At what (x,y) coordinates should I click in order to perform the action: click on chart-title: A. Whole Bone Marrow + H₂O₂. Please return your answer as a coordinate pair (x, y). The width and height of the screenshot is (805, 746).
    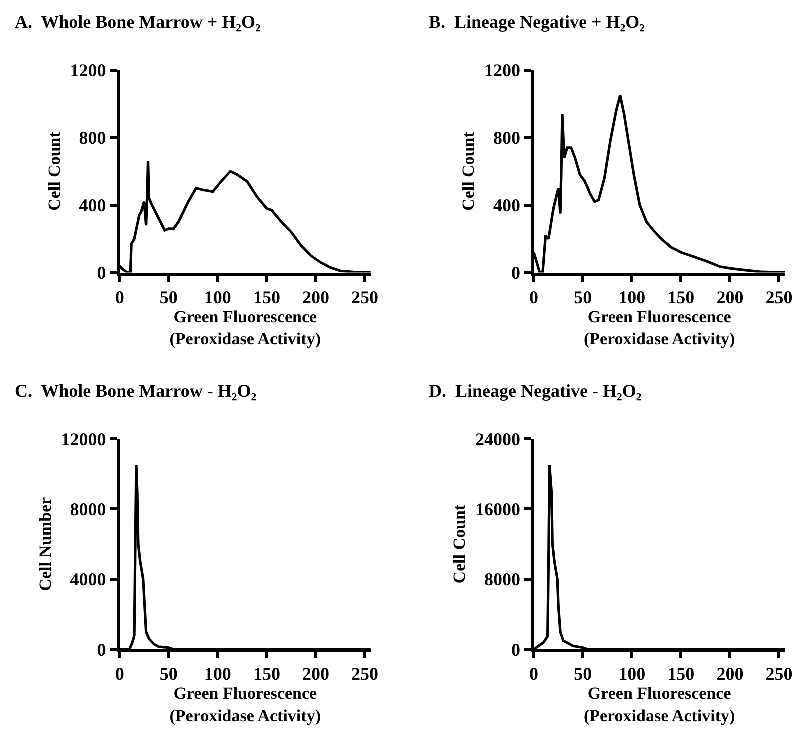
    Looking at the image, I should click on (138, 22).